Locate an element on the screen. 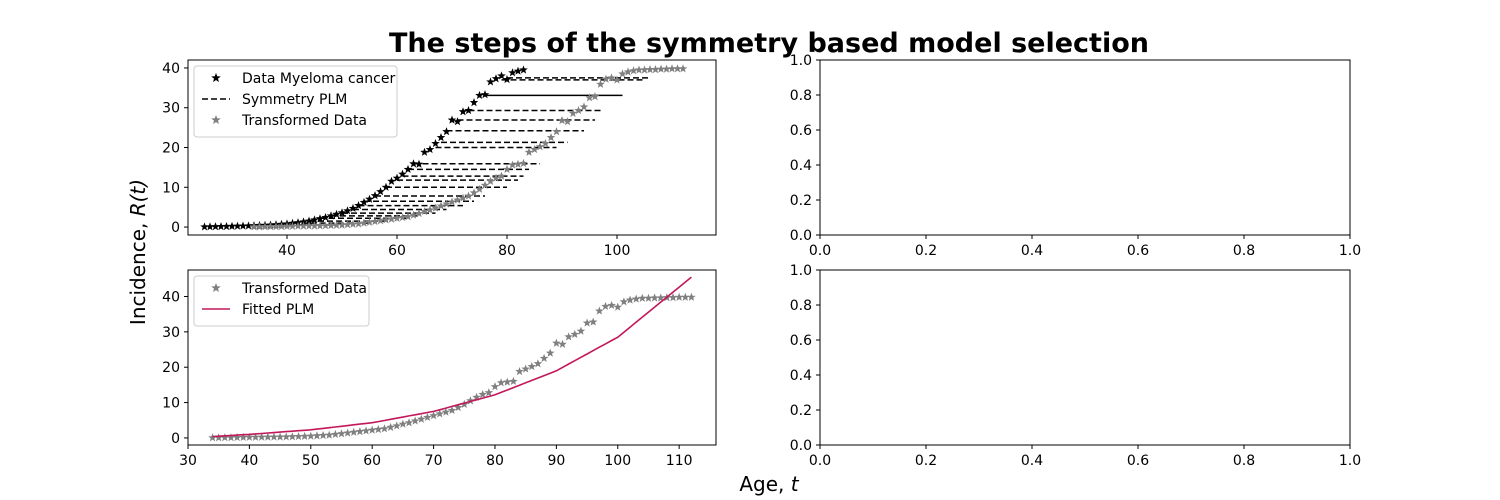 The height and width of the screenshot is (500, 1500). x-tick-label: 30 is located at coordinates (188, 461).